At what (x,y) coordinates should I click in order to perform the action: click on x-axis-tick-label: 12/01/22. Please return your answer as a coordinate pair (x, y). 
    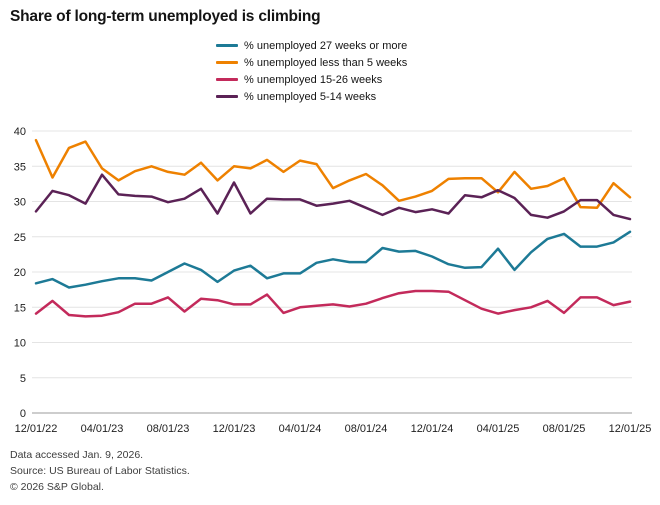
    Looking at the image, I should click on (36, 429).